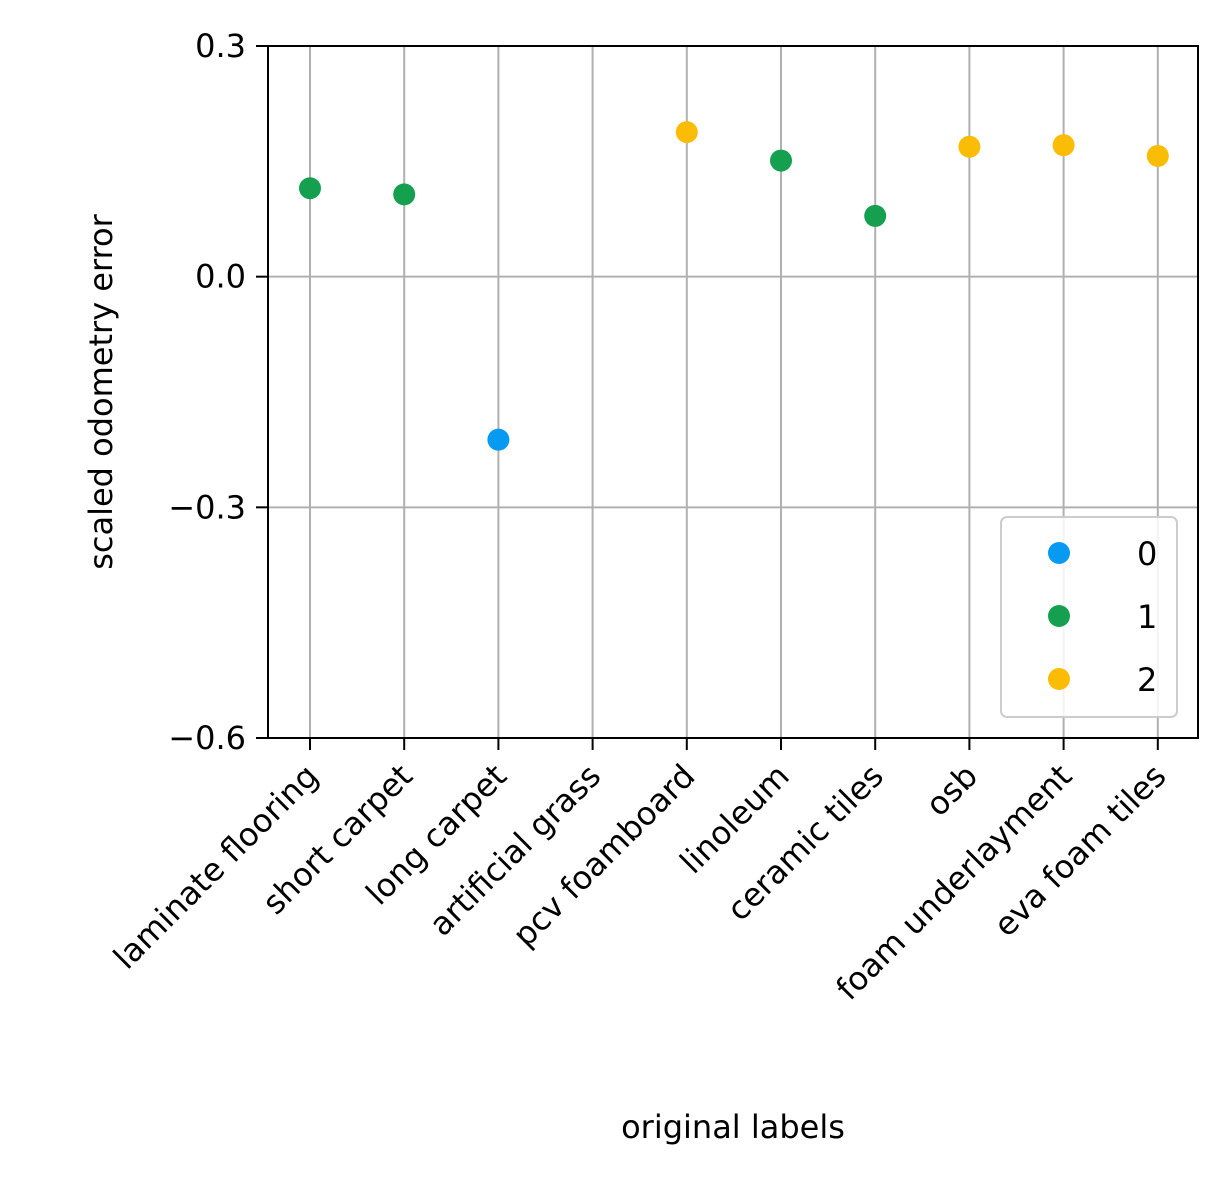 The width and height of the screenshot is (1228, 1178). I want to click on x-tick-label: osb, so click(951, 790).